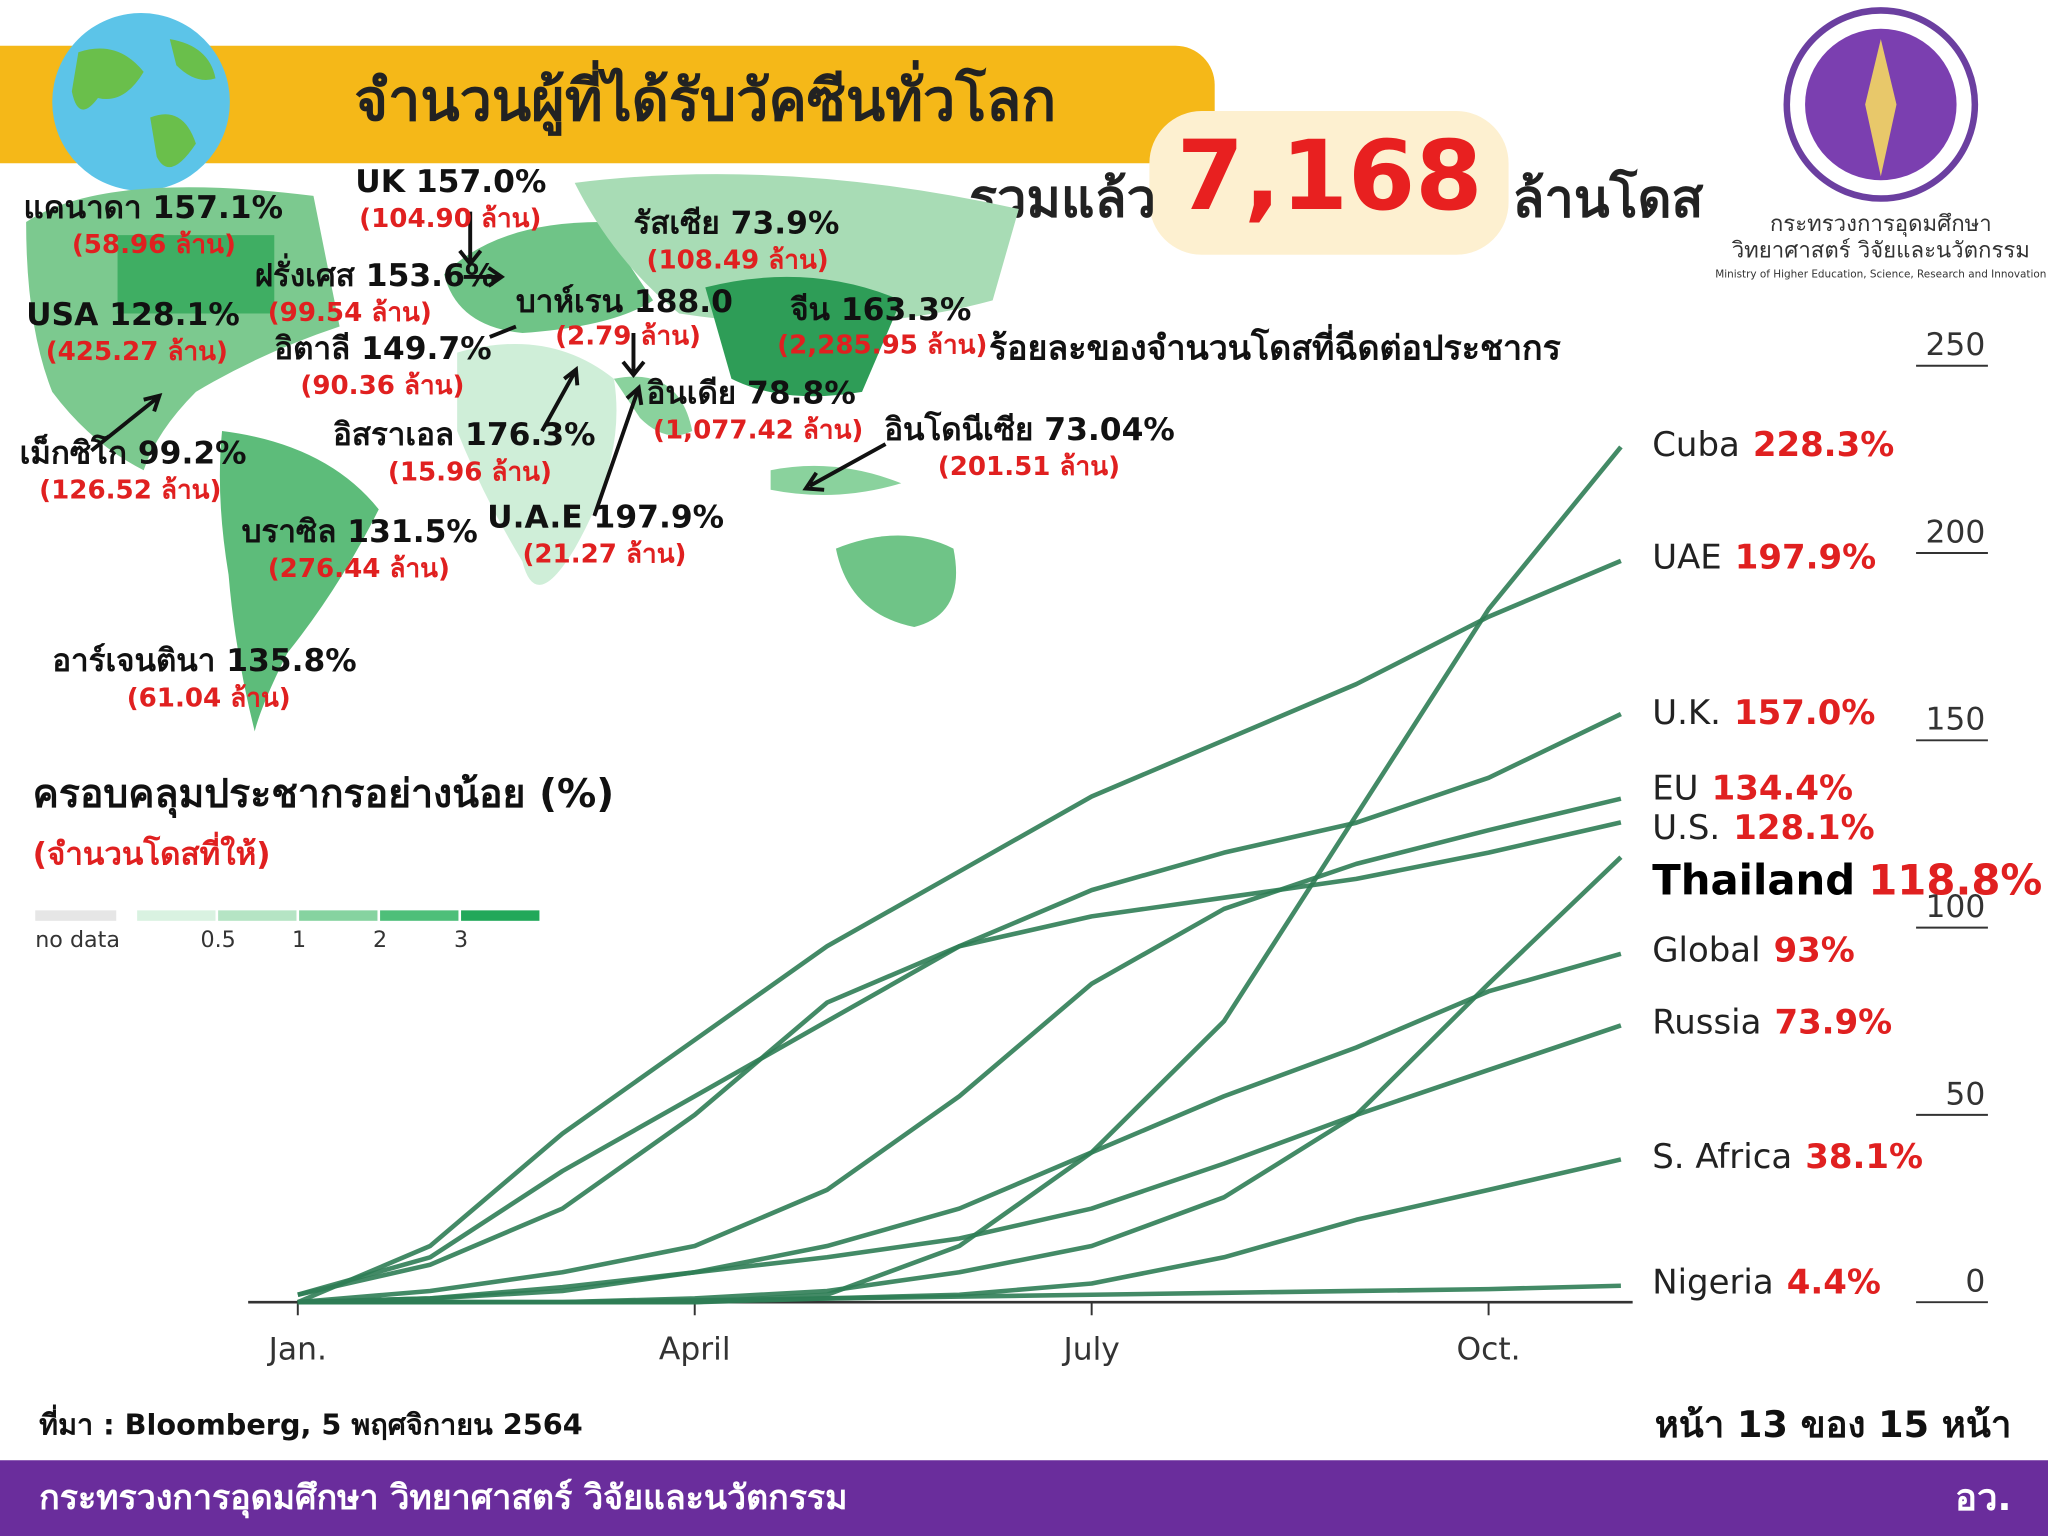  I want to click on map-label: แคนาดา 157.1%, so click(153, 208).